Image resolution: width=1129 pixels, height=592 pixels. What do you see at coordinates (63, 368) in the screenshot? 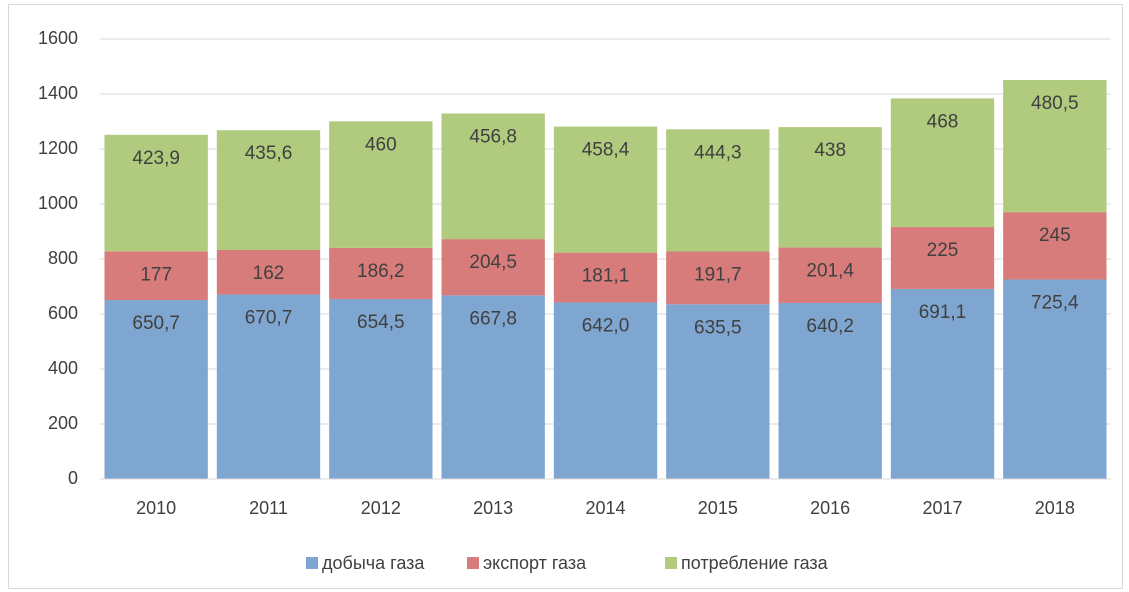
I see `y-tick-label: 400` at bounding box center [63, 368].